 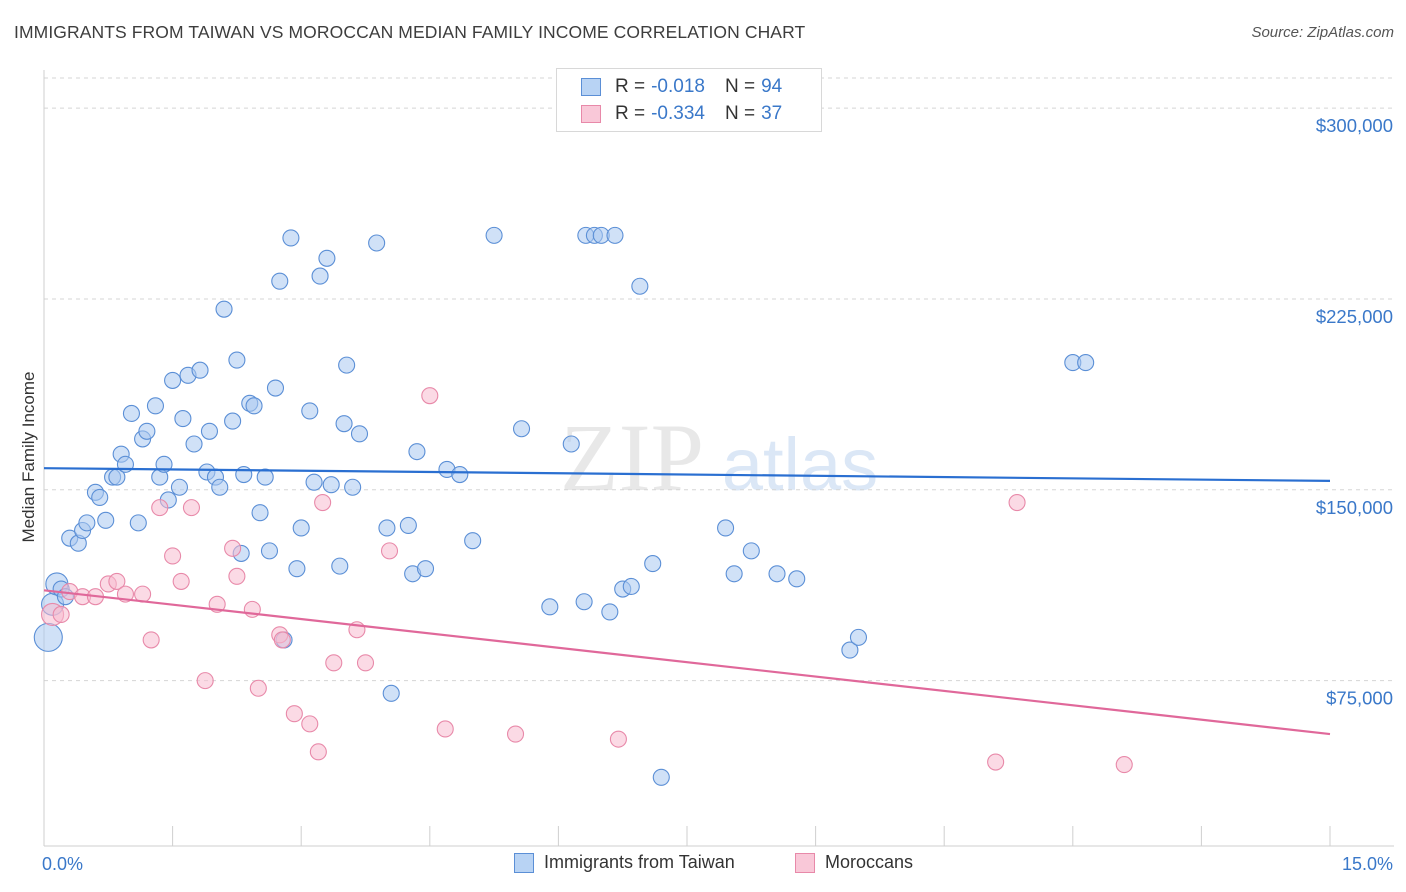 What do you see at coordinates (740, 113) in the screenshot?
I see `legend-n-label: N =` at bounding box center [740, 113].